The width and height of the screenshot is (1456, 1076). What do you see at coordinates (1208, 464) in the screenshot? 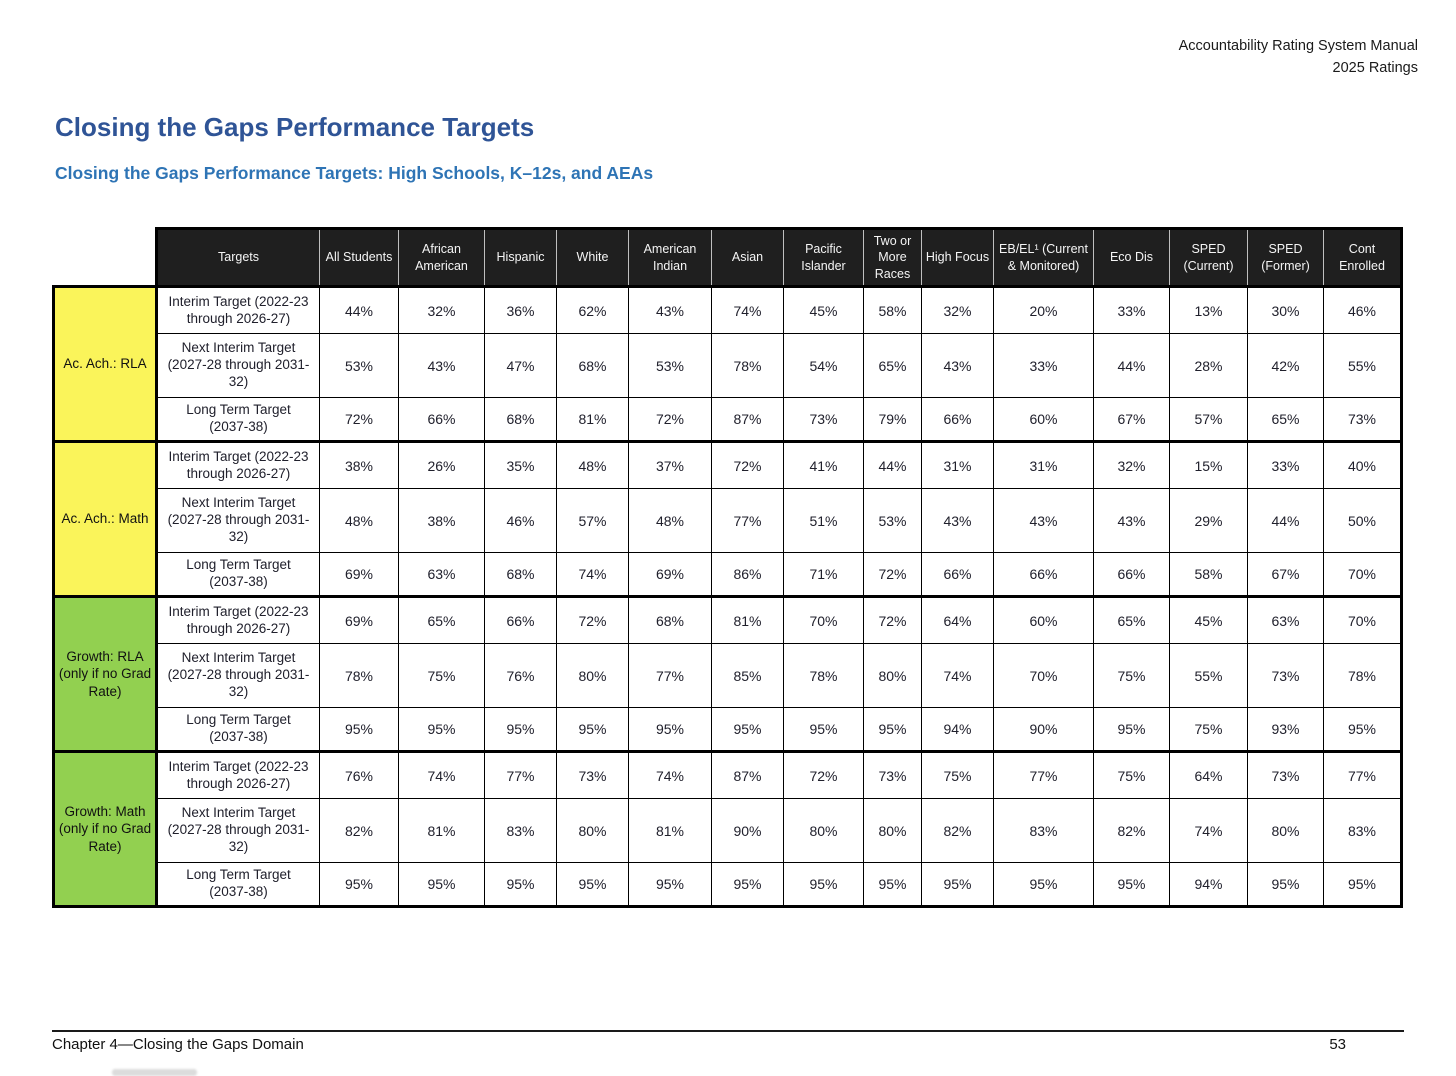
I see `value-cell: 15%` at bounding box center [1208, 464].